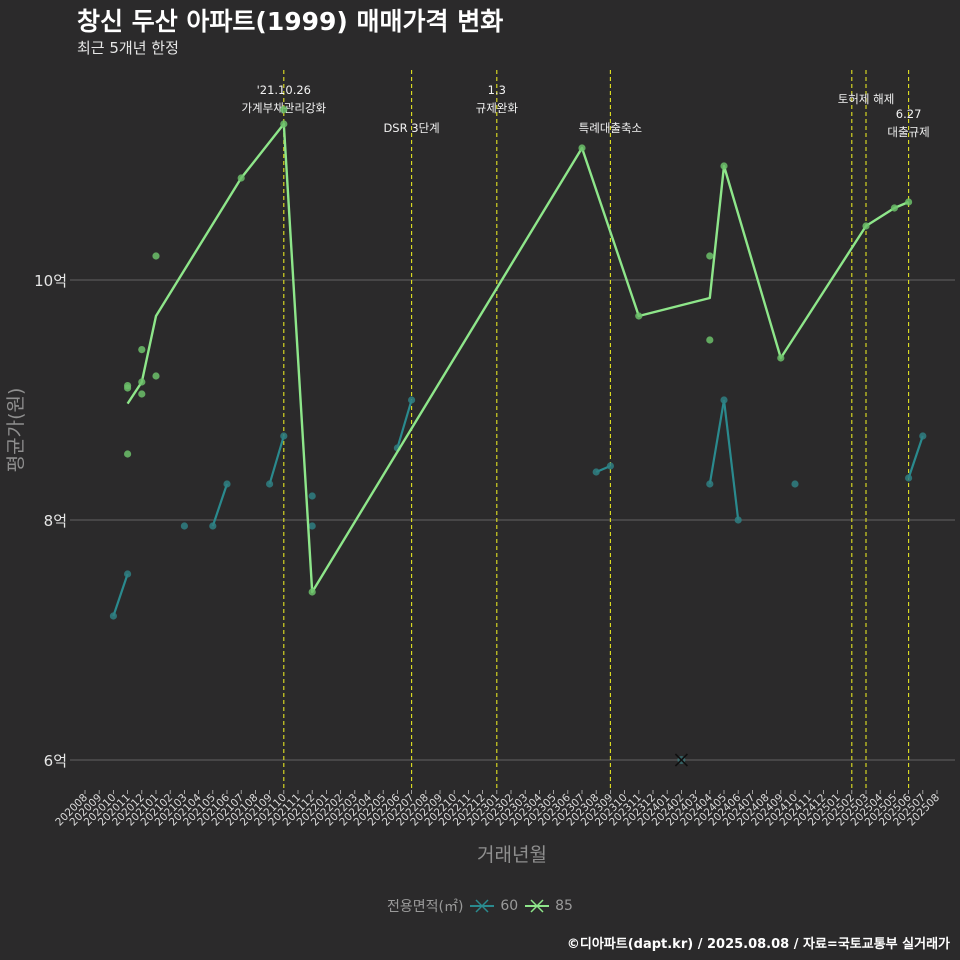 This screenshot has height=960, width=960. What do you see at coordinates (411, 128) in the screenshot?
I see `annotation-label: DSR 3단계` at bounding box center [411, 128].